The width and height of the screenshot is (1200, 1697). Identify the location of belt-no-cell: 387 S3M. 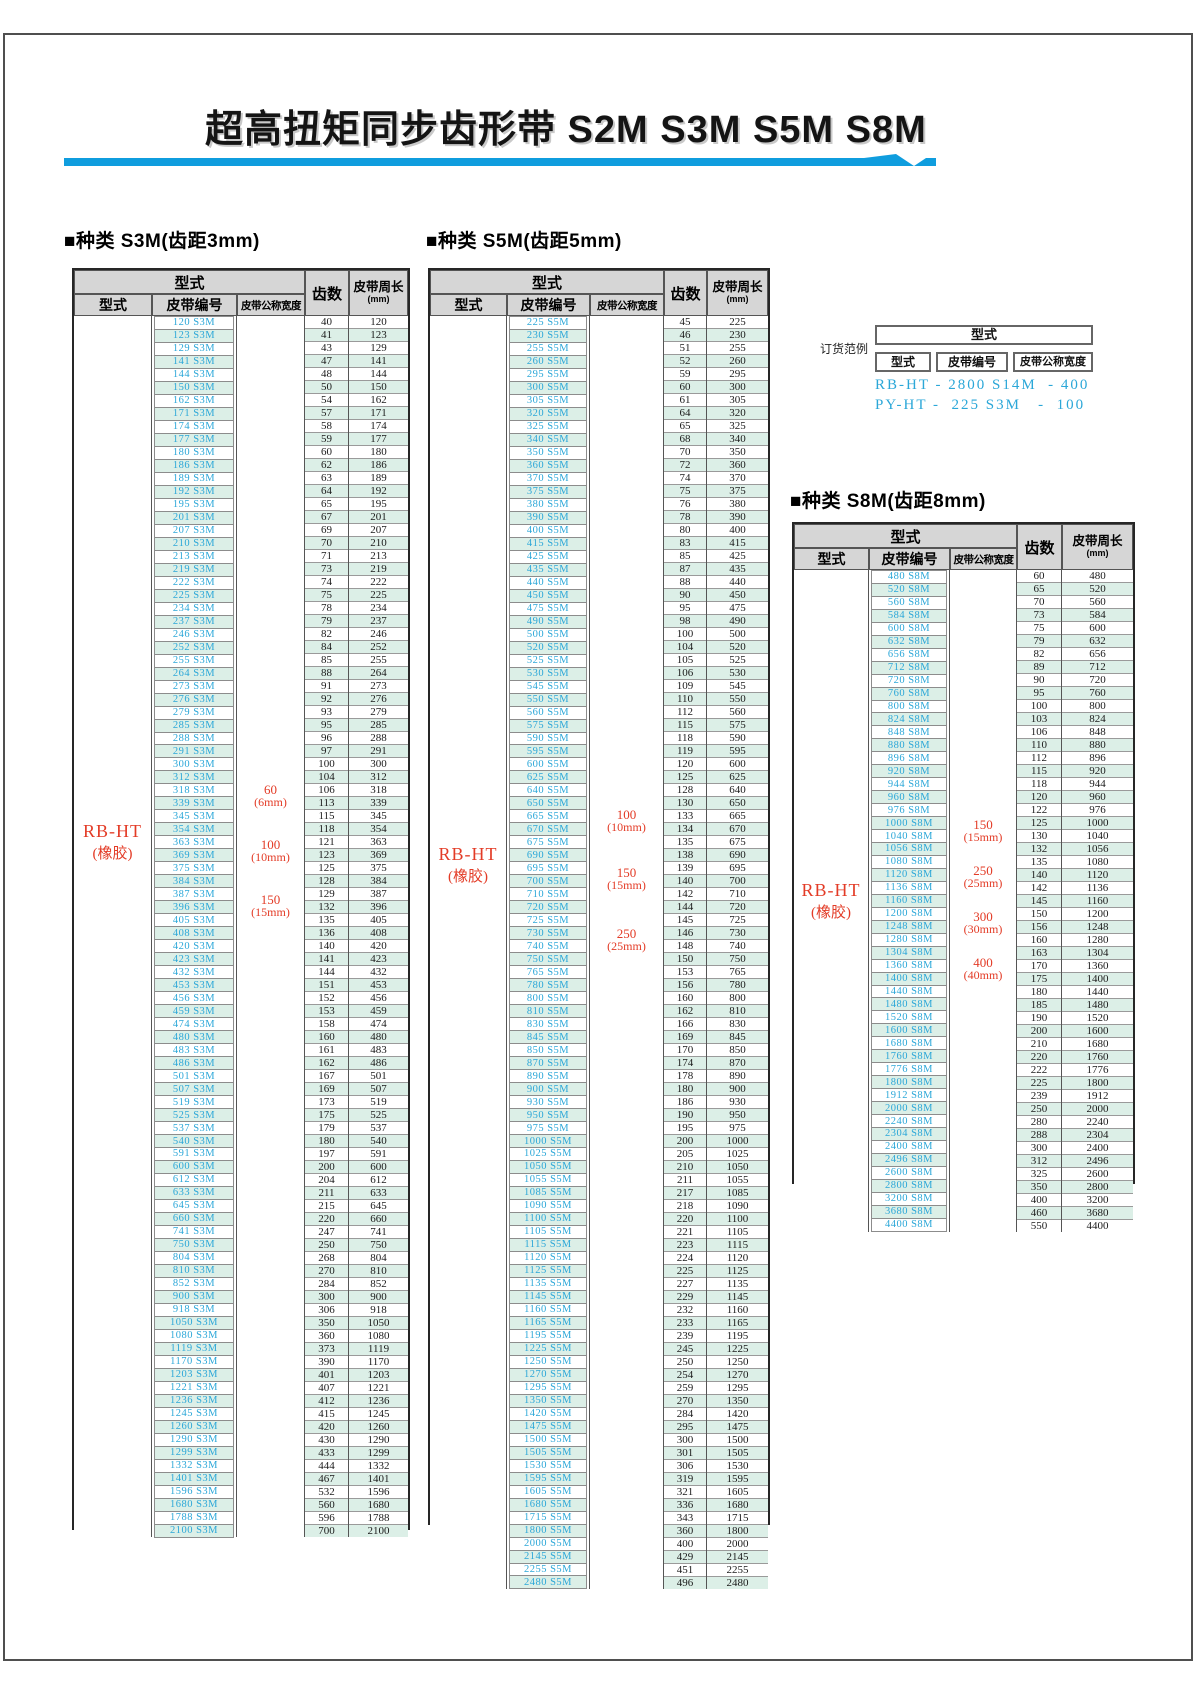
(194, 894).